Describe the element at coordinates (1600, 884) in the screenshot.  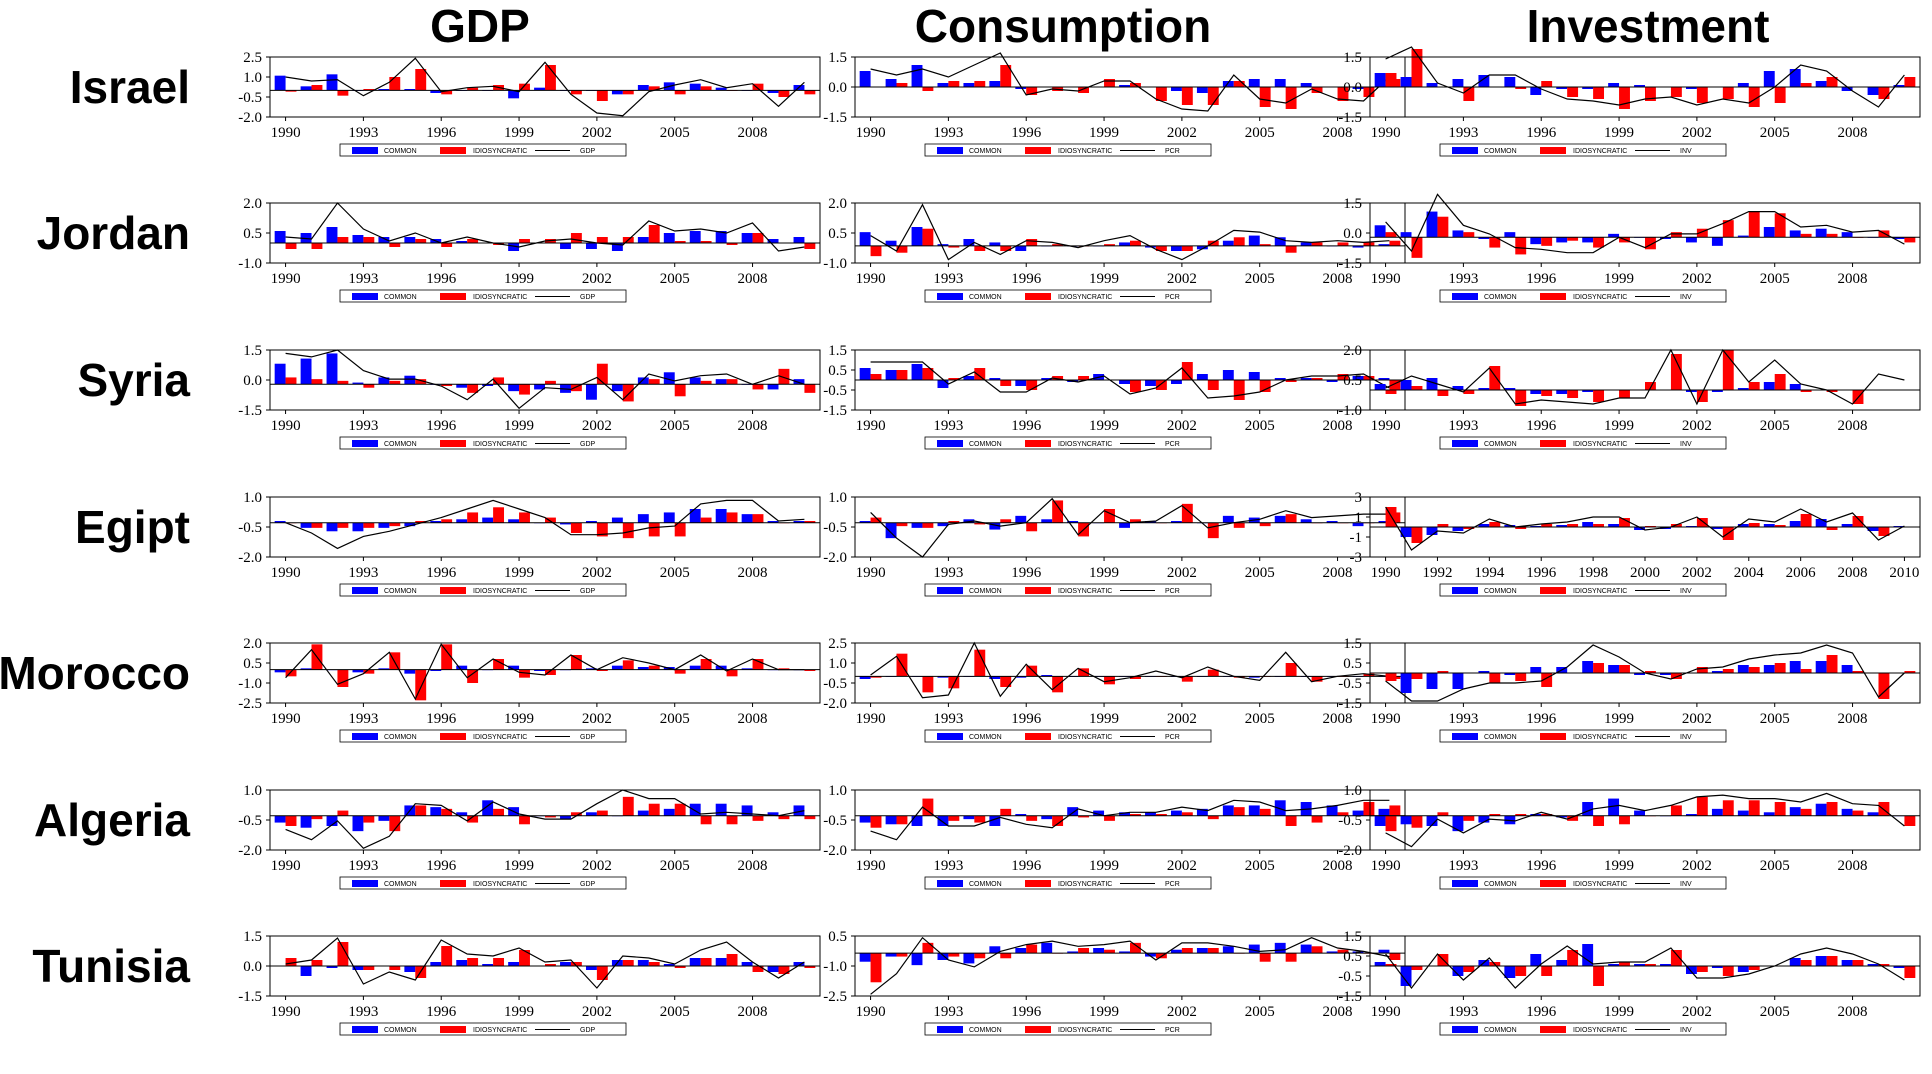
I see `legend-idiosyncratic-label: IDIOSYNCRATIC` at that location.